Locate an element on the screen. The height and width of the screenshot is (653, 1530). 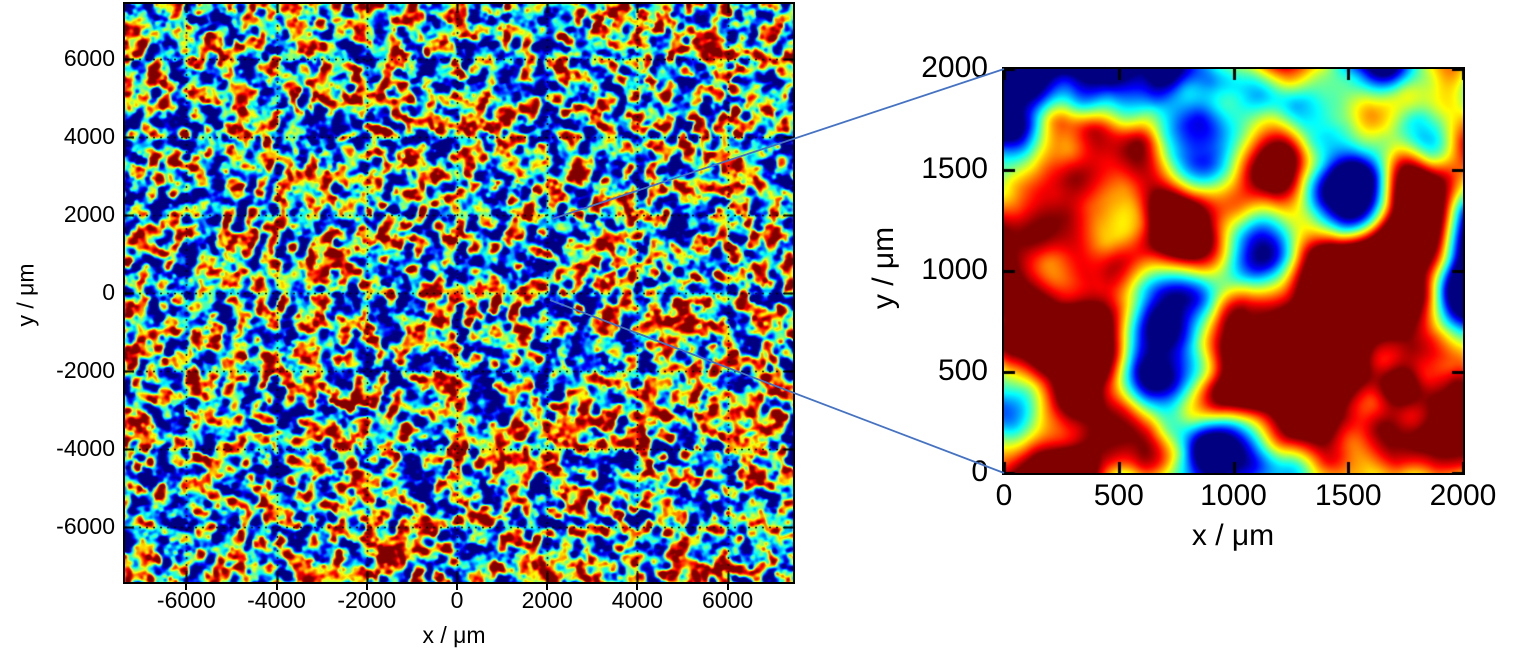
y-tick-label: 500 is located at coordinates (962, 370).